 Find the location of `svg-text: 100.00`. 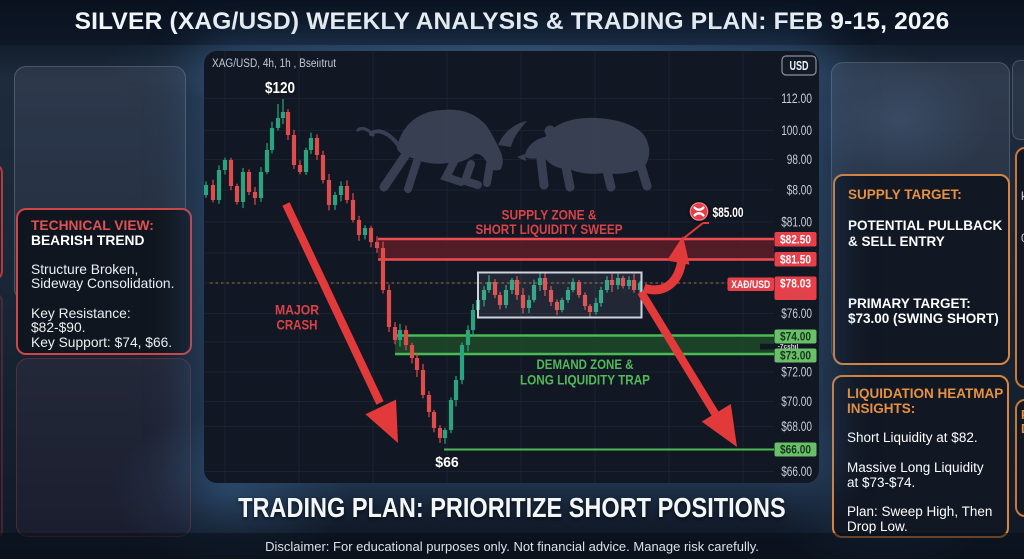

svg-text: 100.00 is located at coordinates (796, 130).